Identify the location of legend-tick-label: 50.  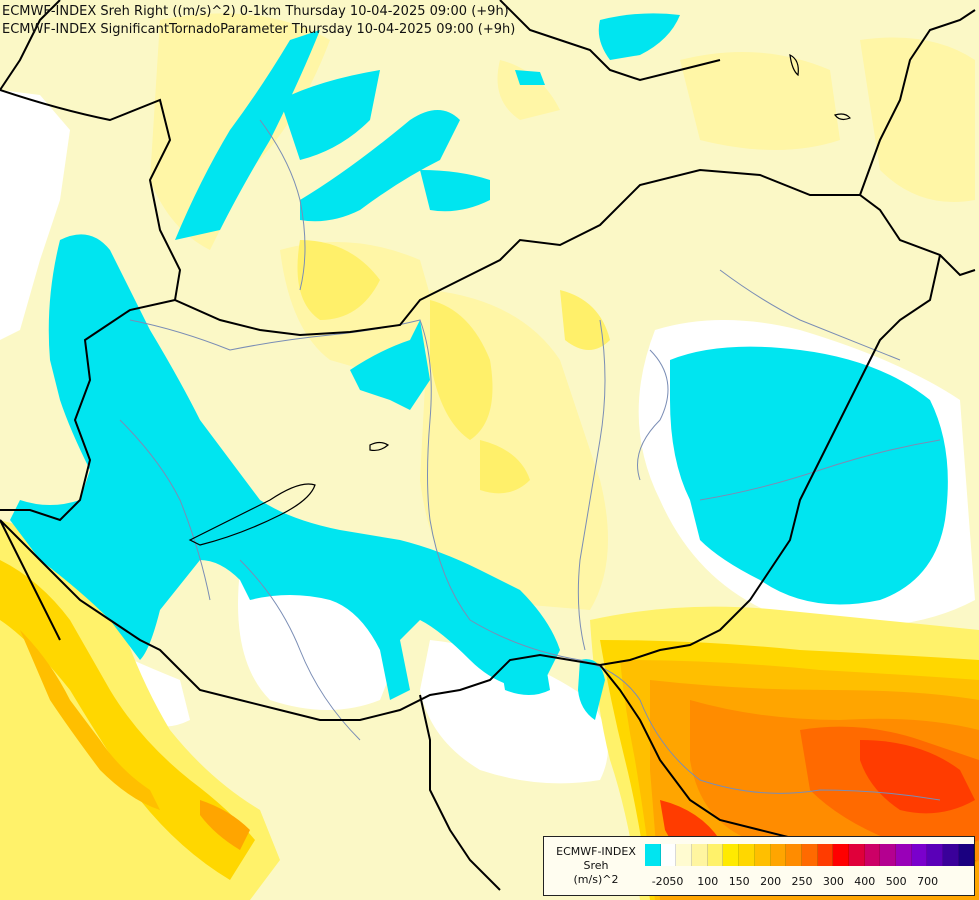
(676, 881).